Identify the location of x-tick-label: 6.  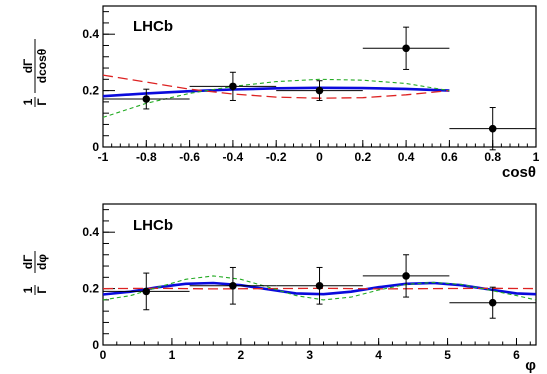
(516, 355).